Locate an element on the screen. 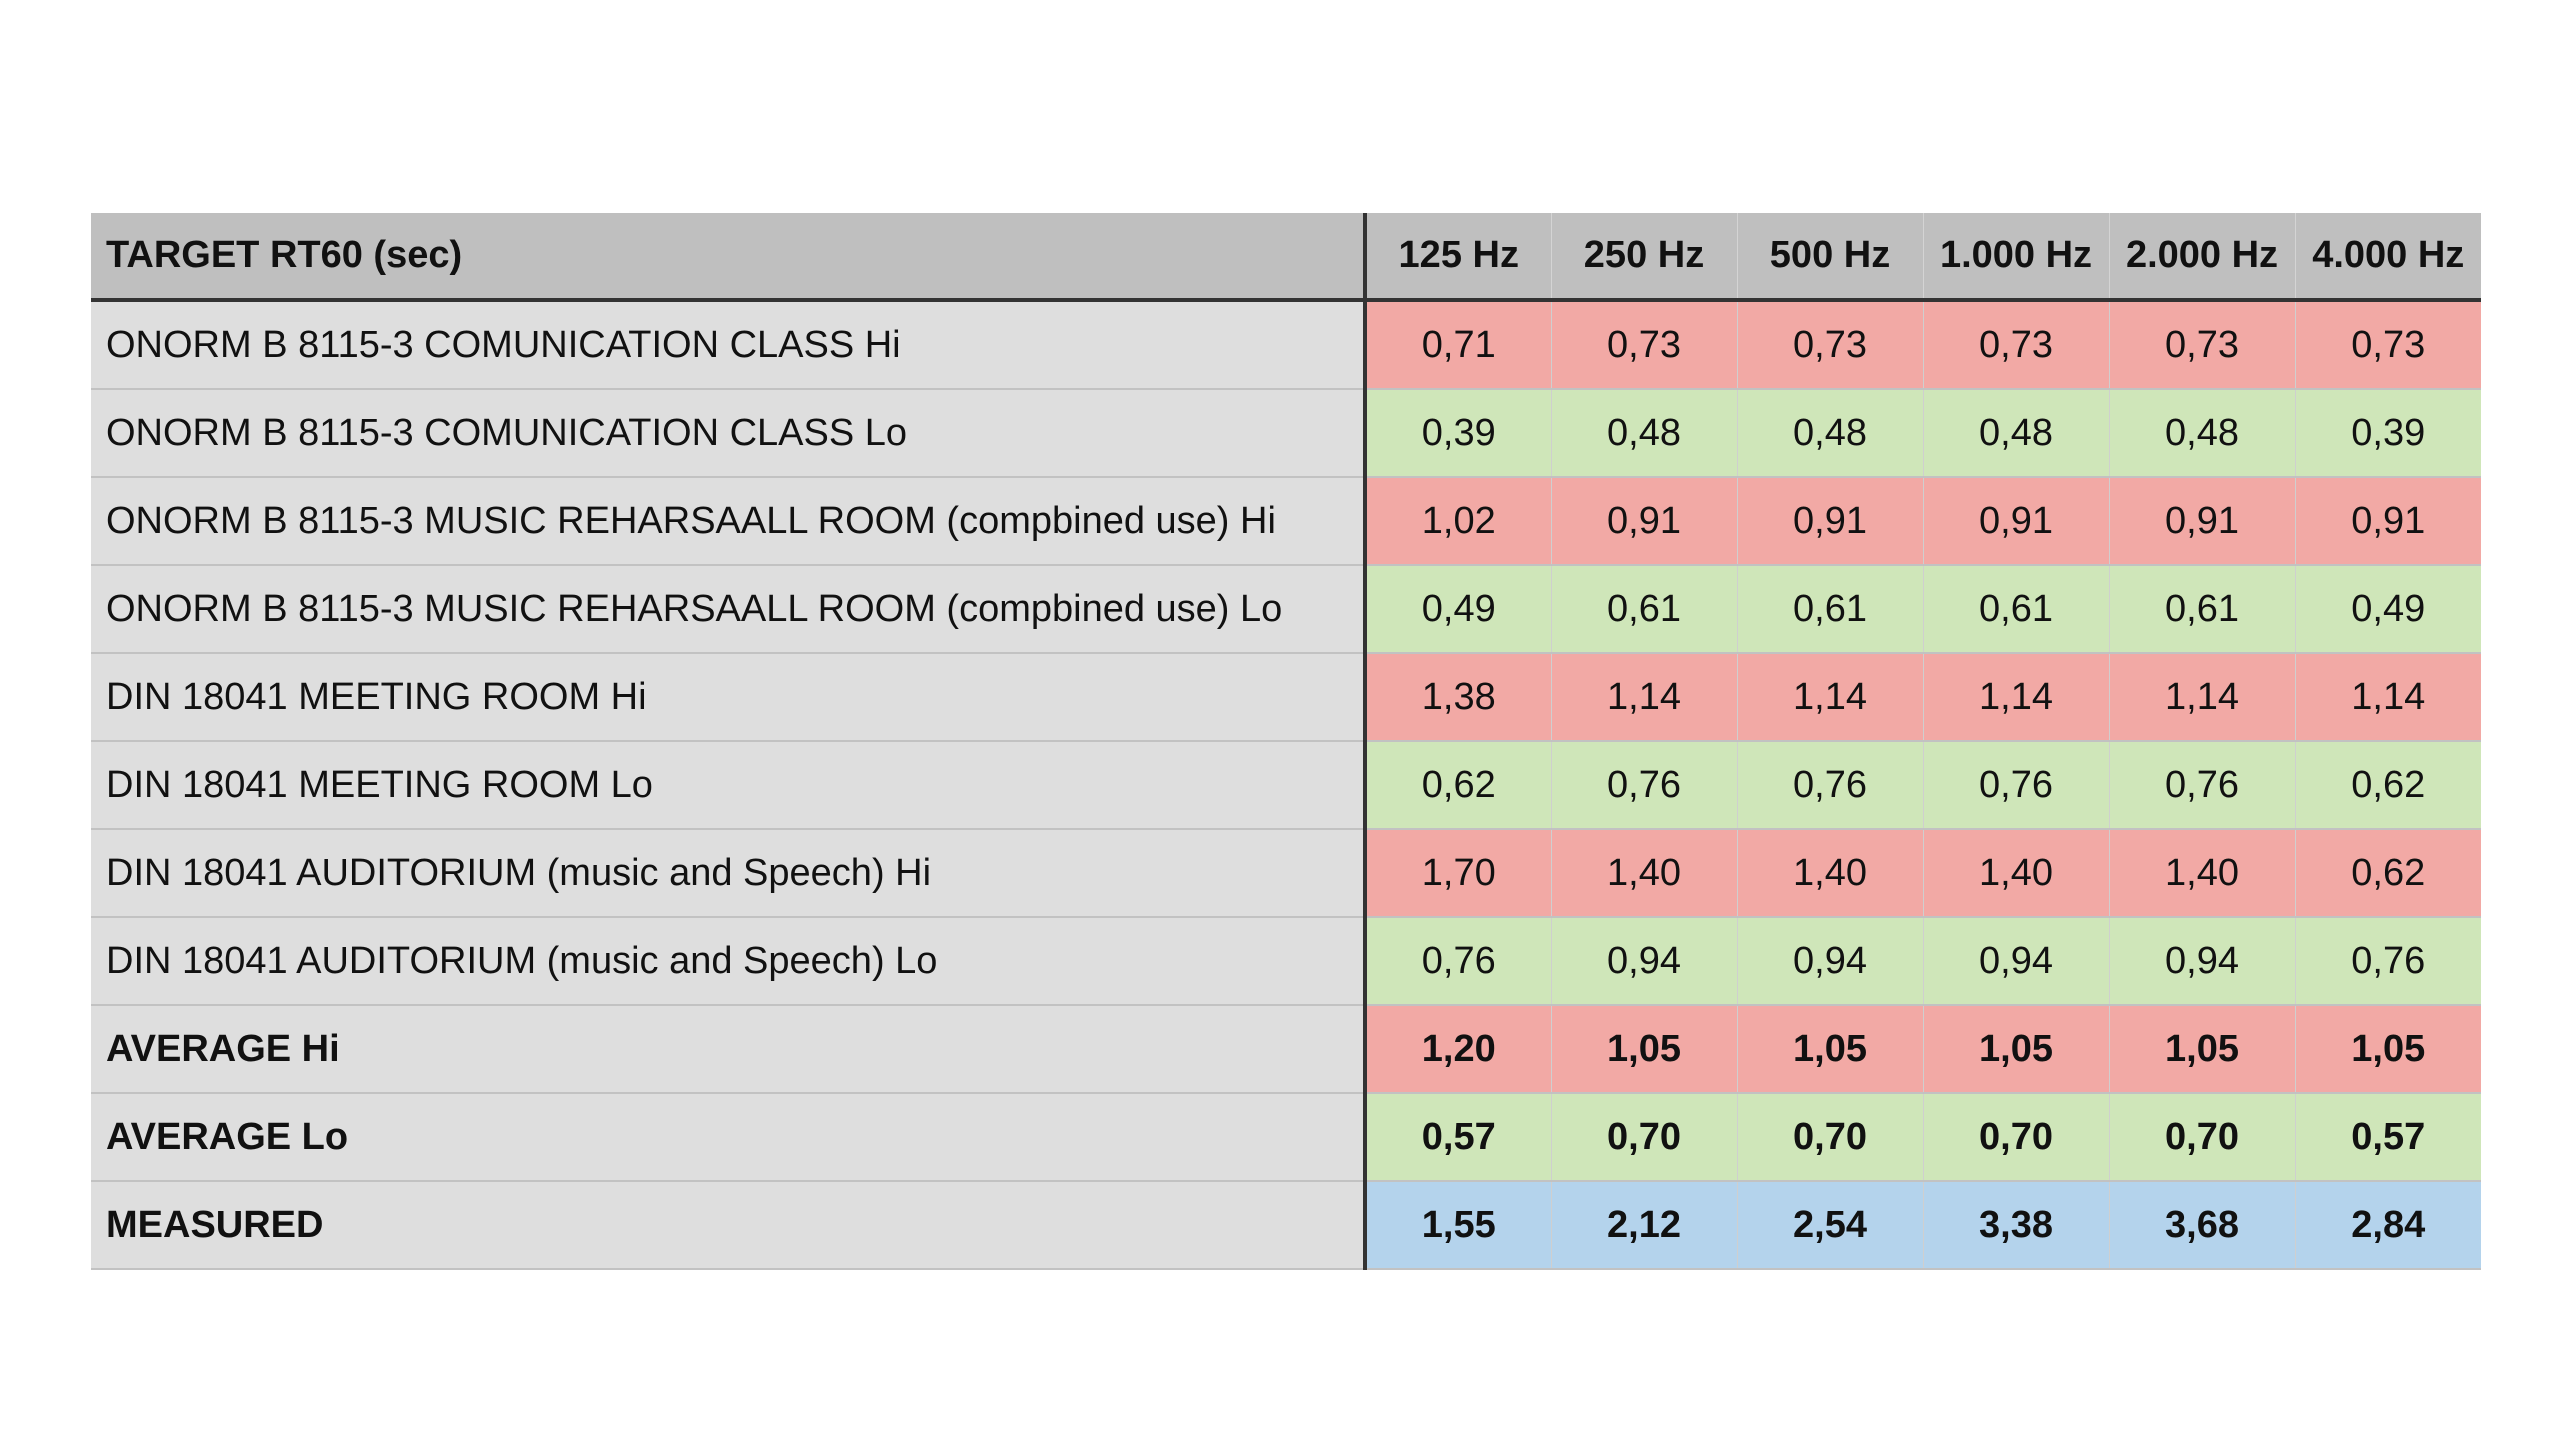  rt60-value-cell: 2,54 is located at coordinates (1829, 1225).